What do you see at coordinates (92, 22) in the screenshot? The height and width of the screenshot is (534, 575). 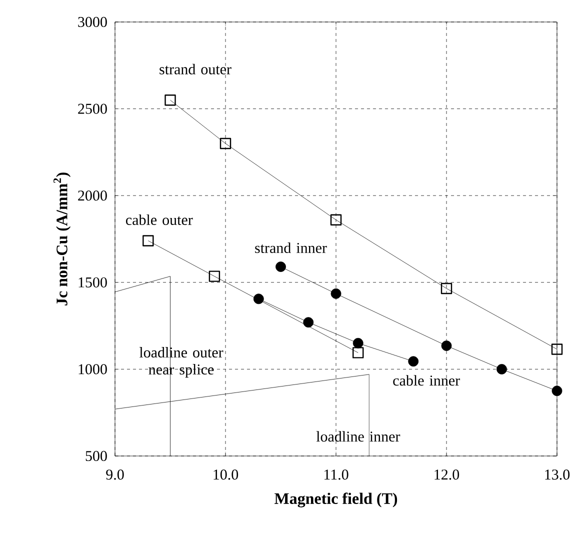 I see `y-tick-label: 3000` at bounding box center [92, 22].